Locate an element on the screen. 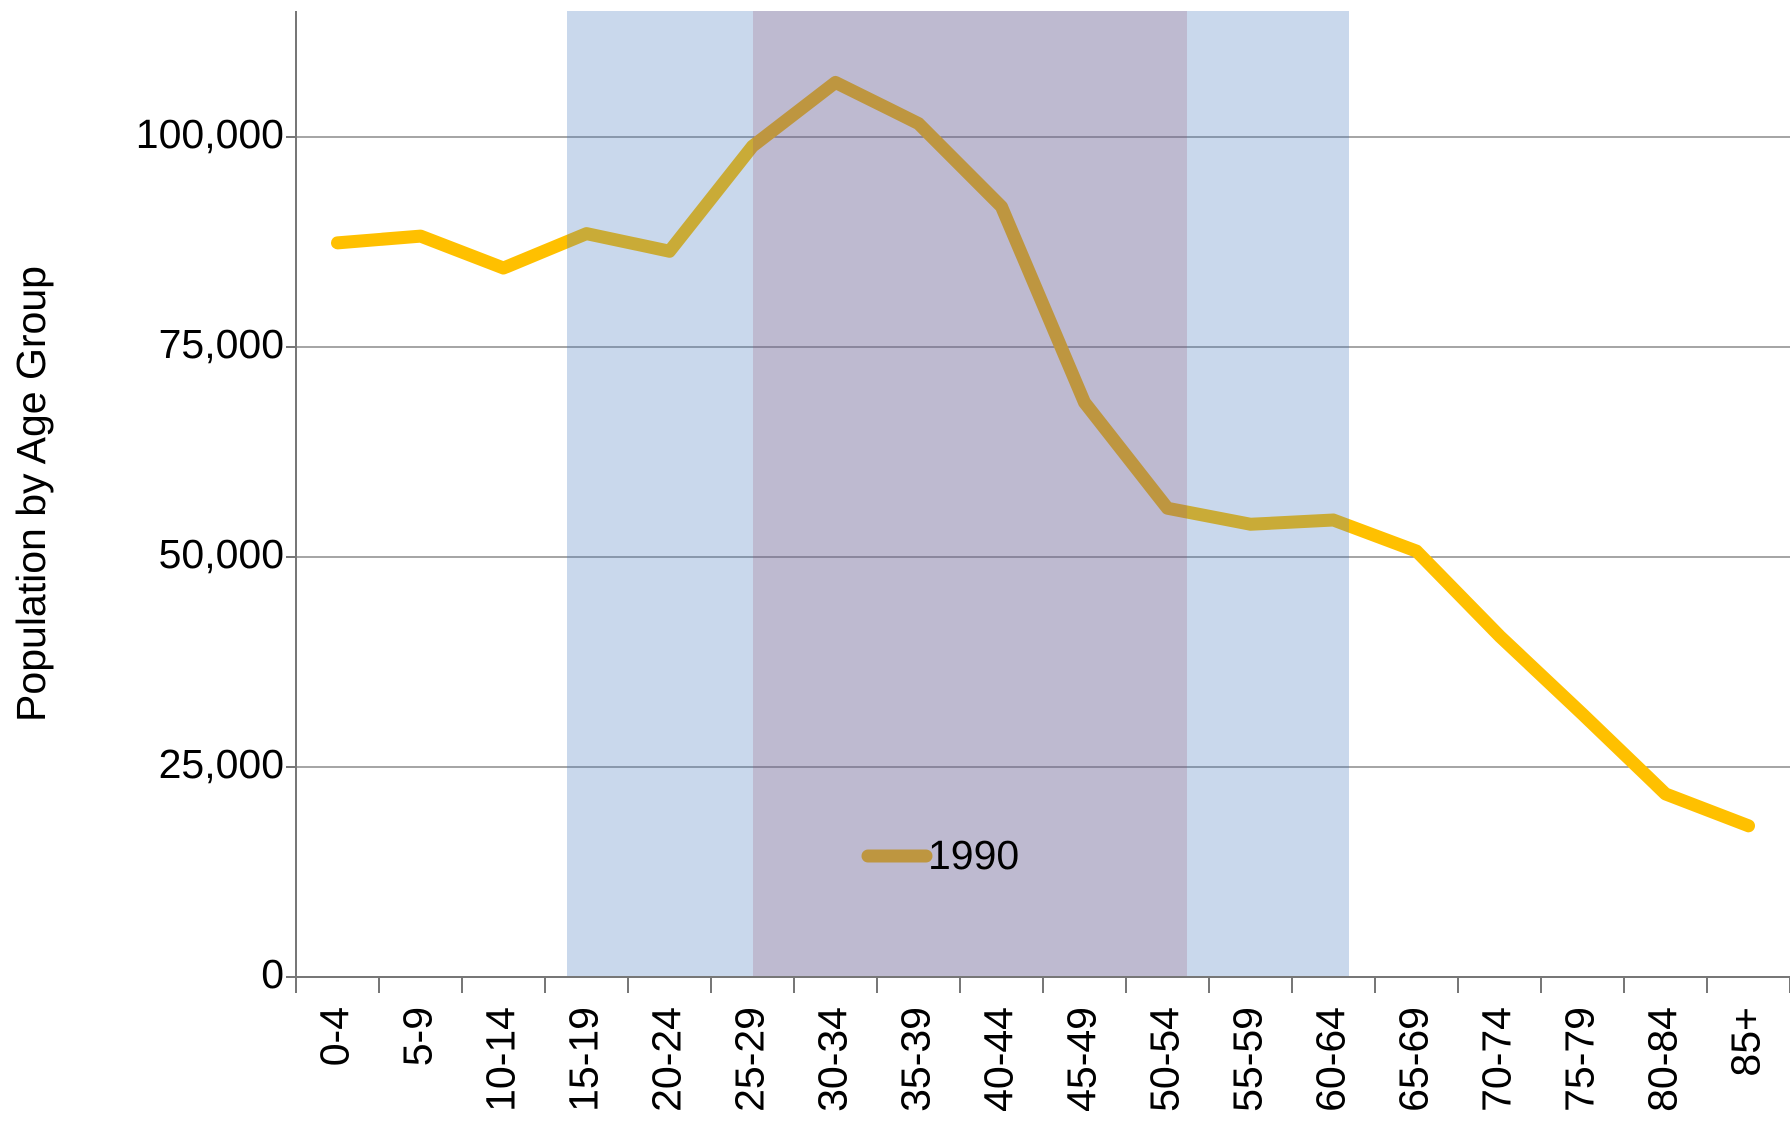 The width and height of the screenshot is (1790, 1138). y-axis-title: Population by Age Group is located at coordinates (31, 494).